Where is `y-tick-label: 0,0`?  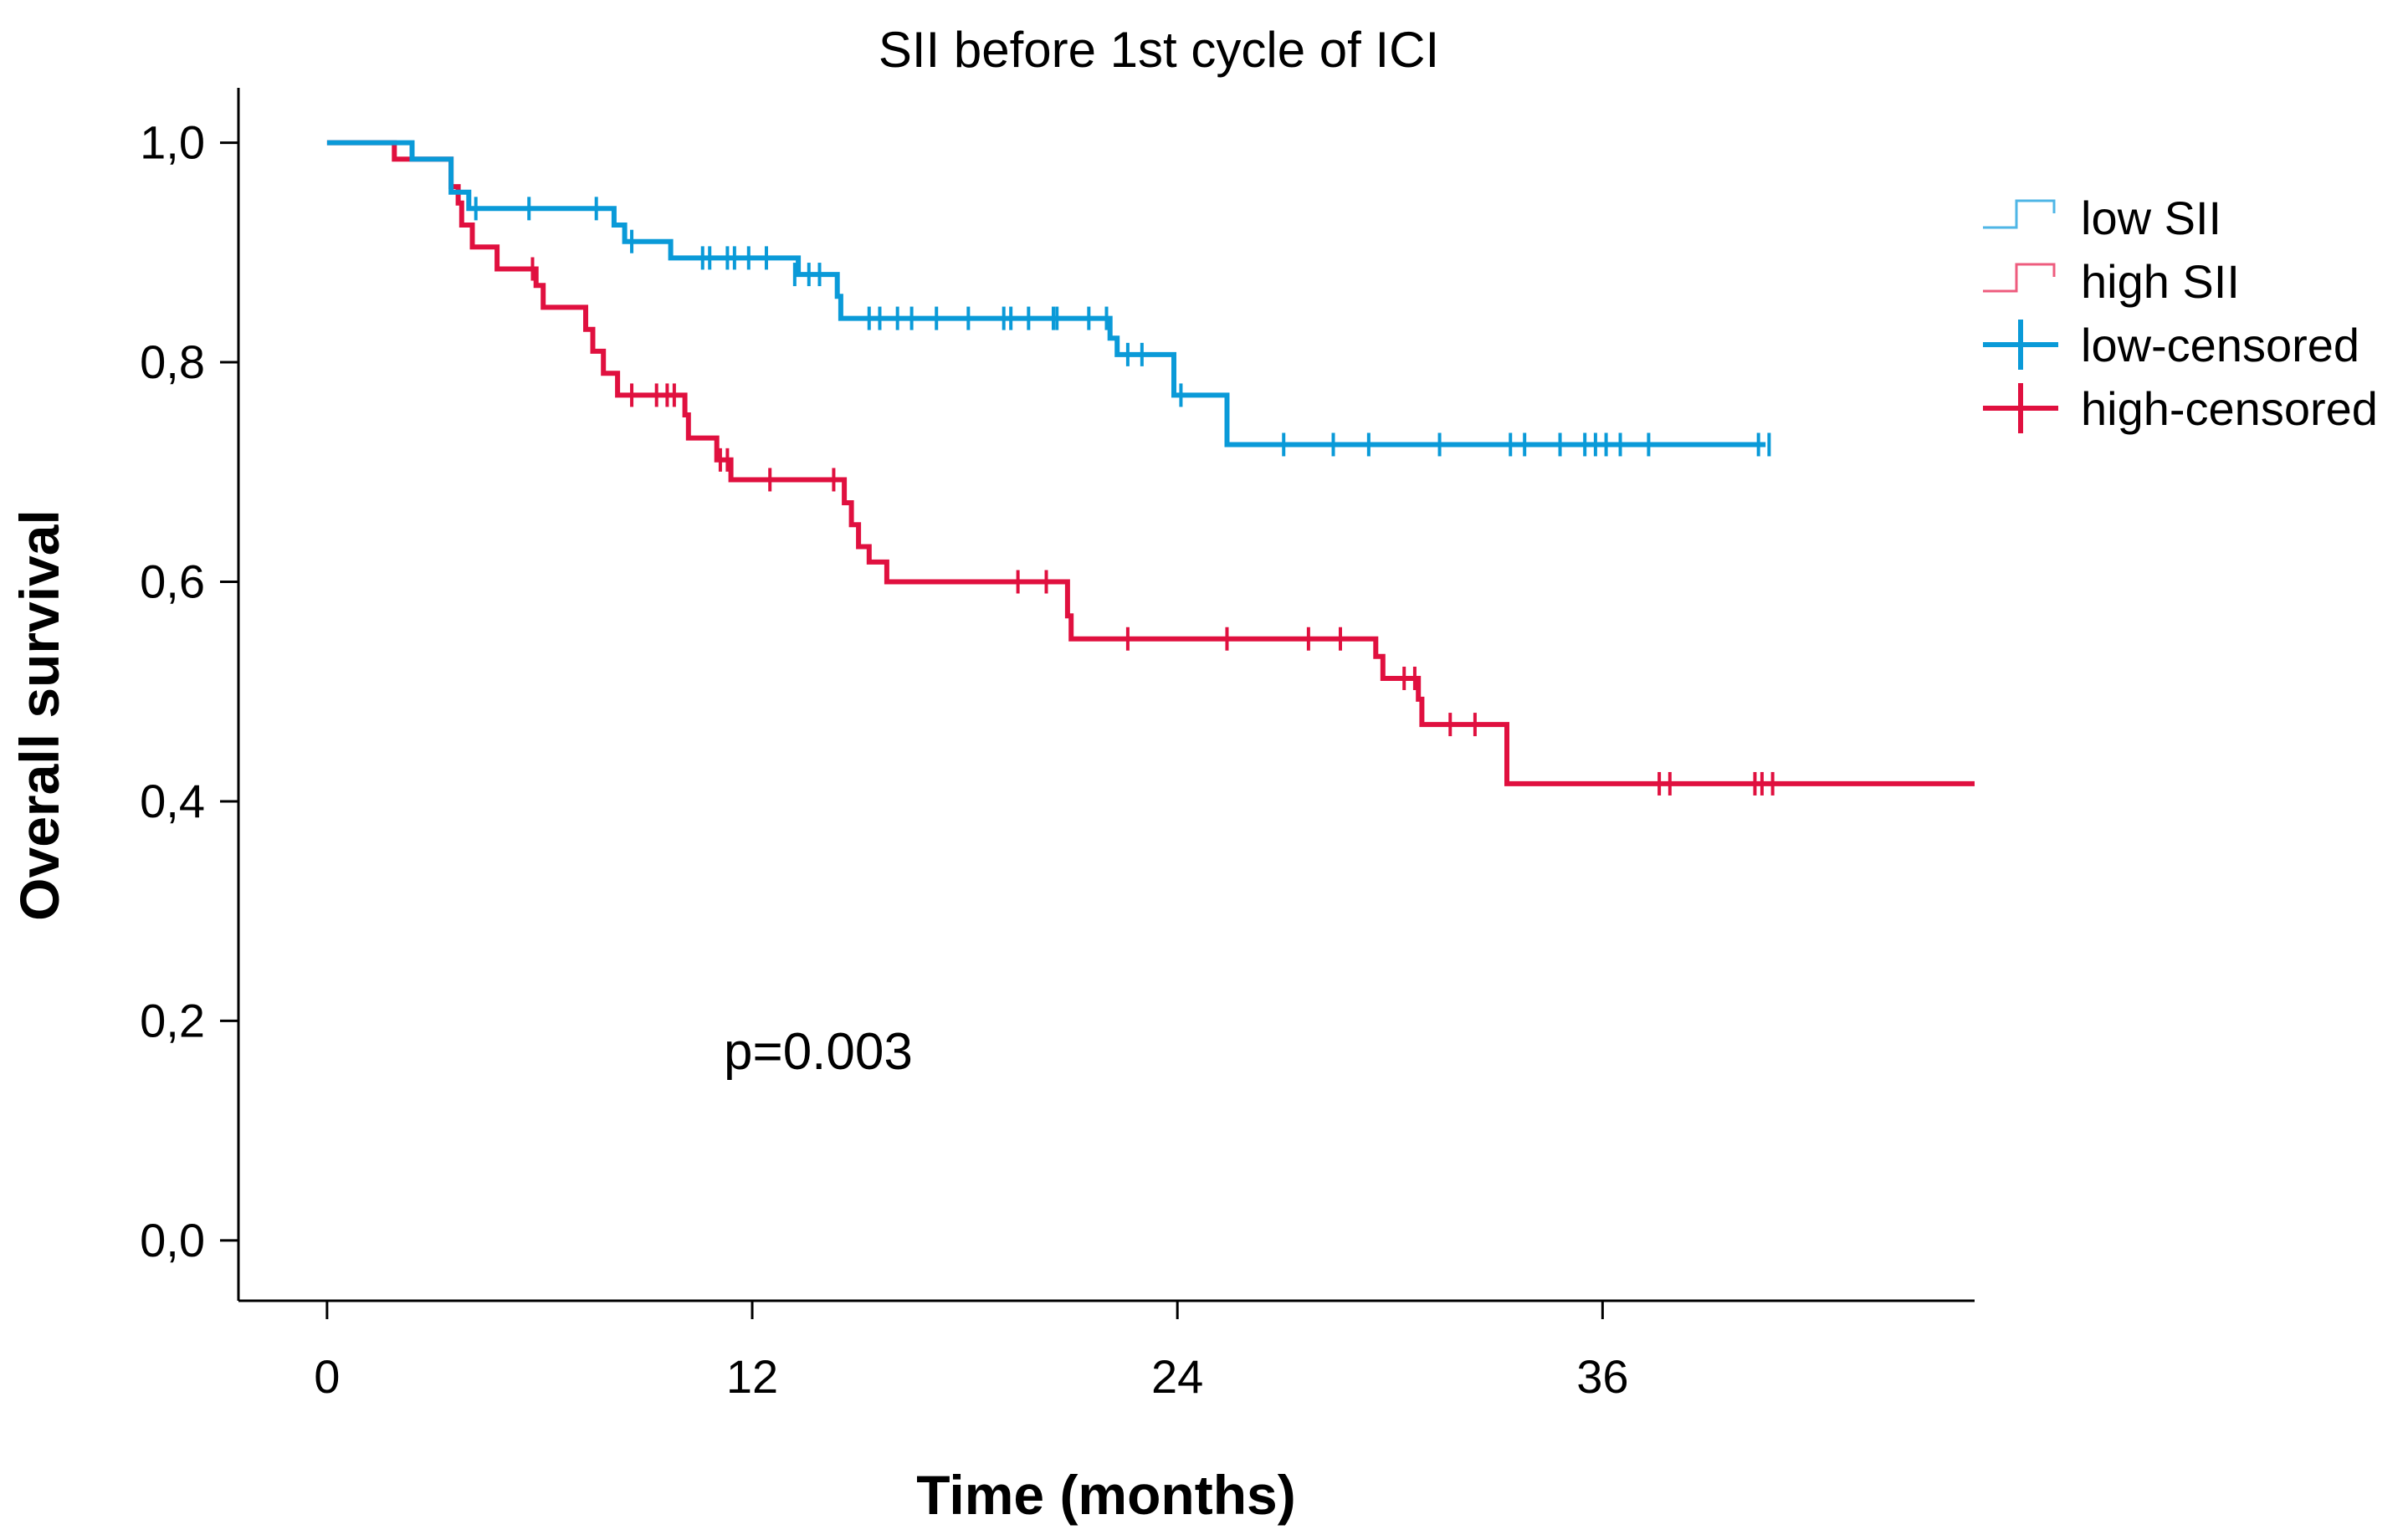 y-tick-label: 0,0 is located at coordinates (172, 1240).